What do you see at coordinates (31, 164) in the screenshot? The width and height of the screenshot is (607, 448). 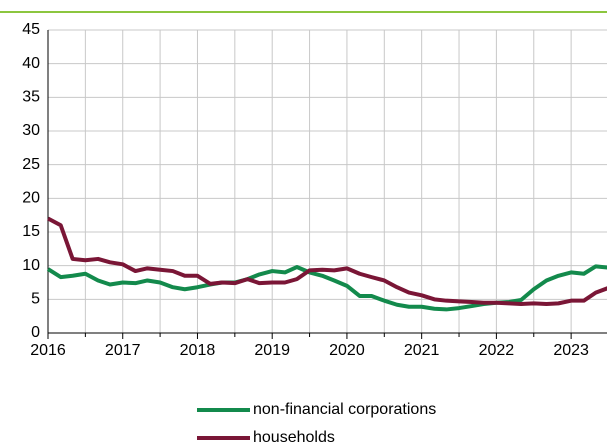 I see `y-tick-label: 25` at bounding box center [31, 164].